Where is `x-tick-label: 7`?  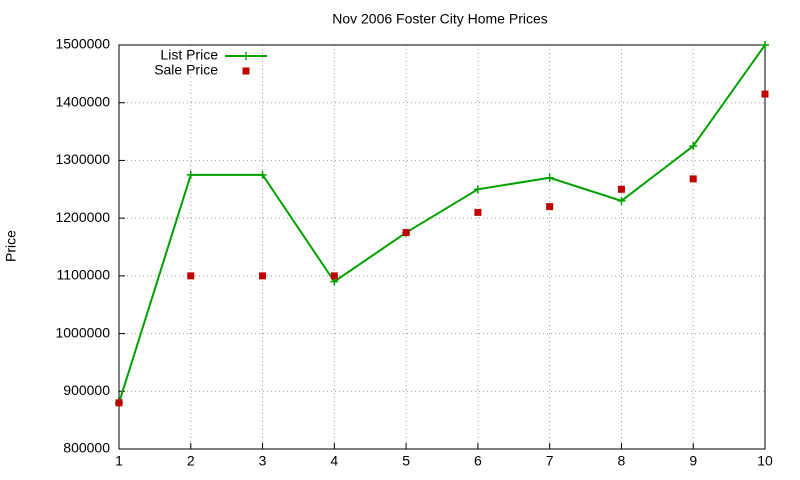
x-tick-label: 7 is located at coordinates (550, 461).